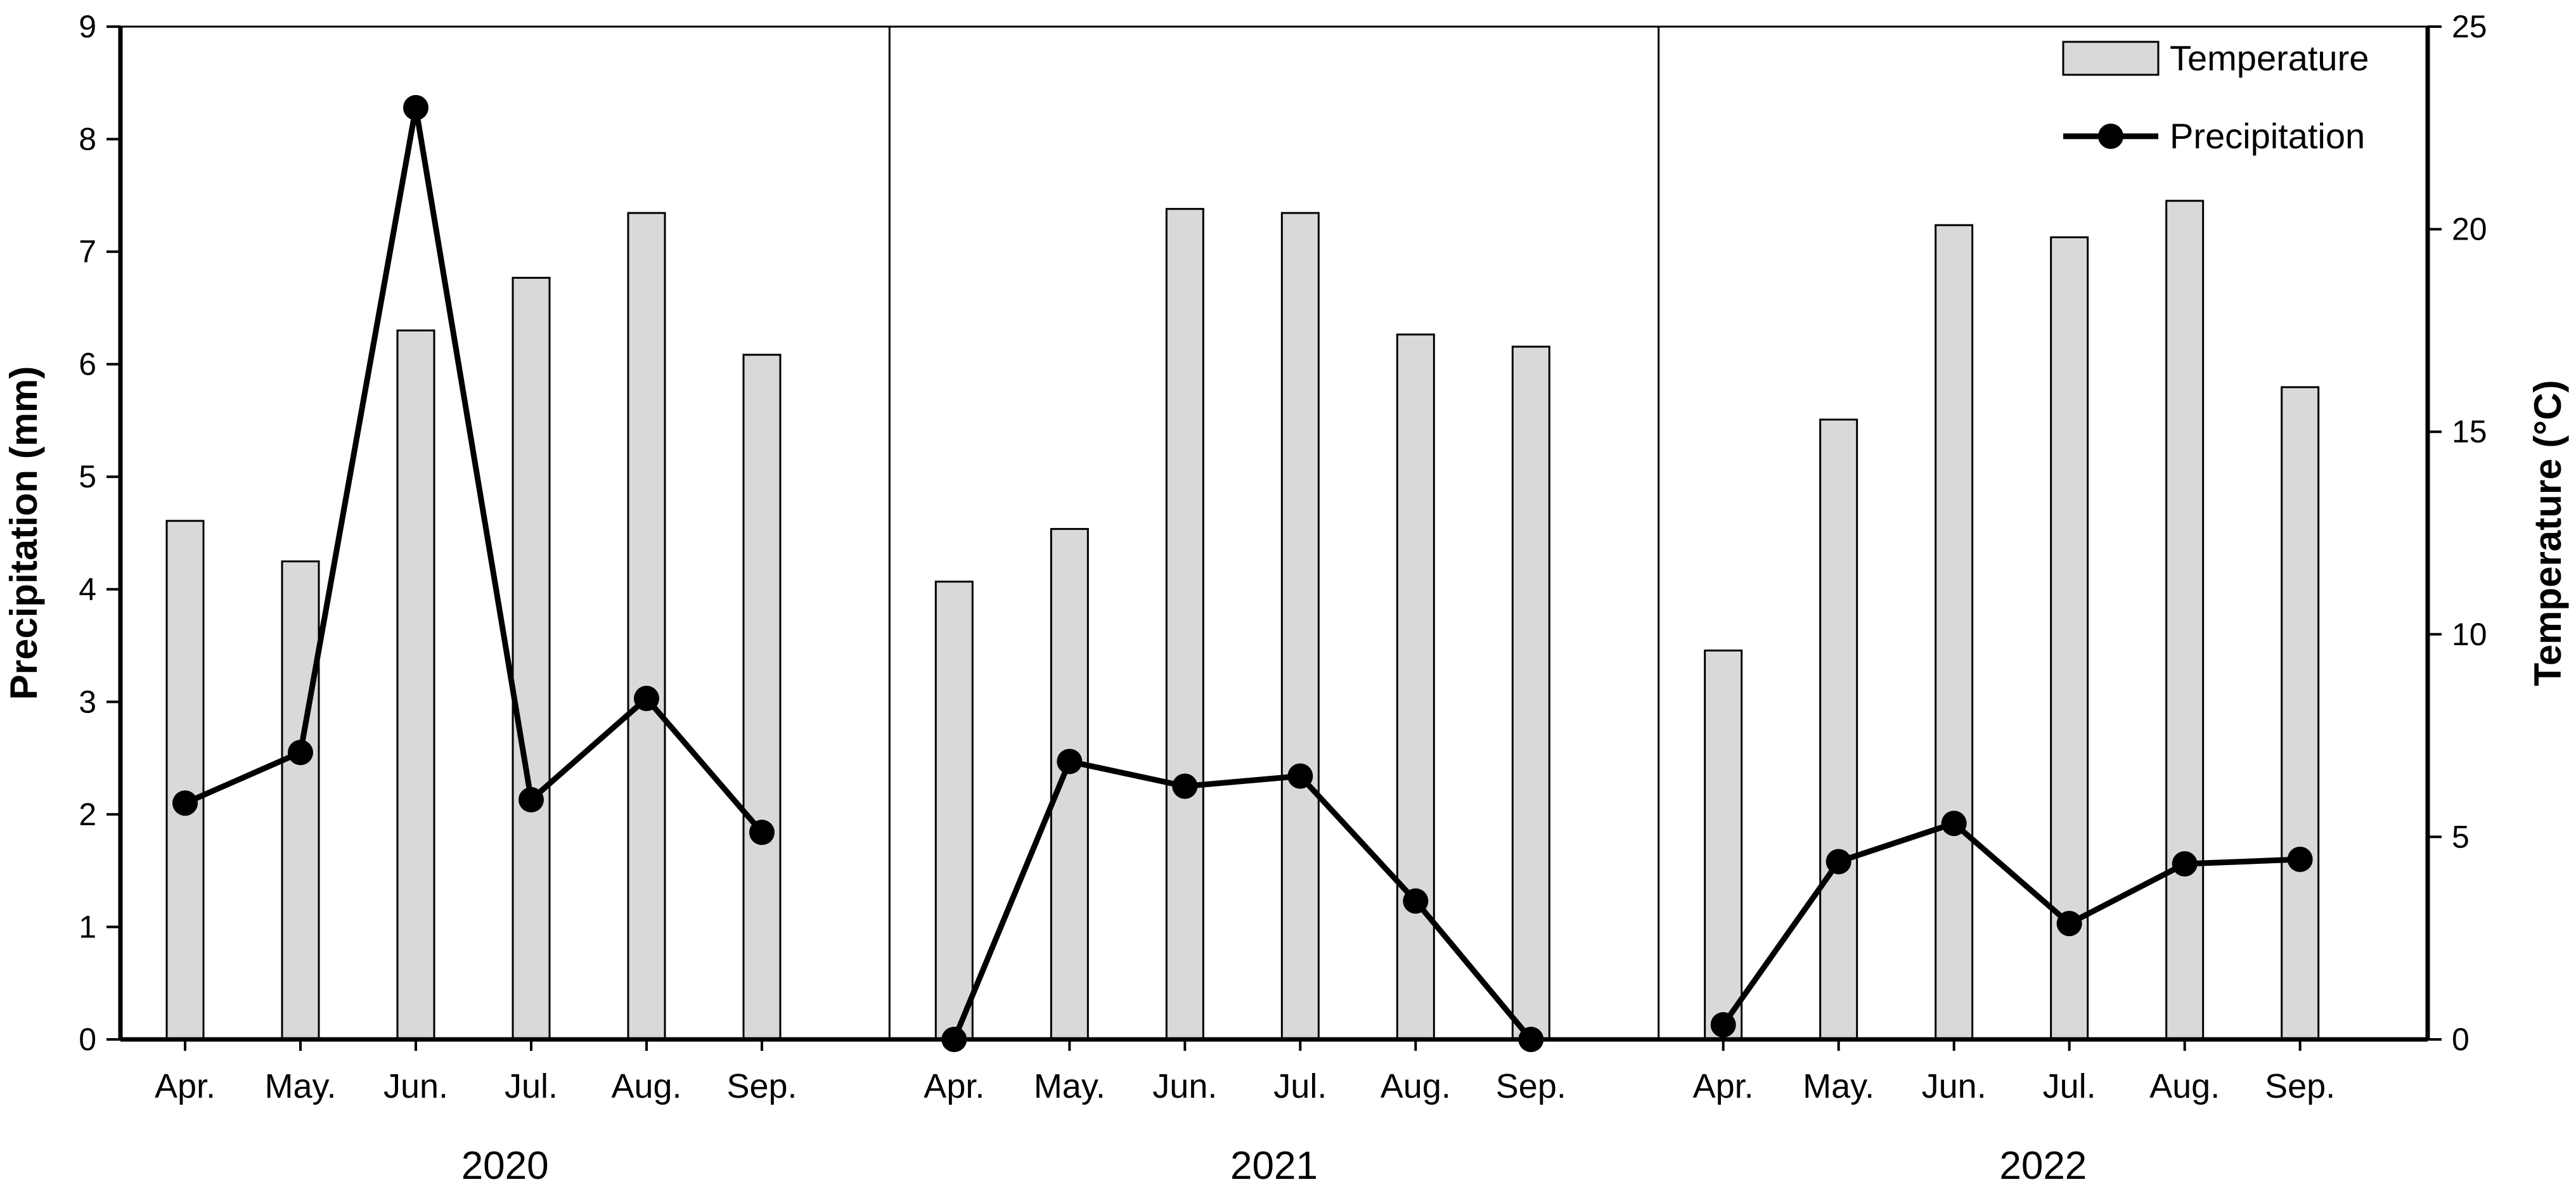 This screenshot has width=2576, height=1189. Describe the element at coordinates (1274, 1166) in the screenshot. I see `year-group-label: 2021` at that location.